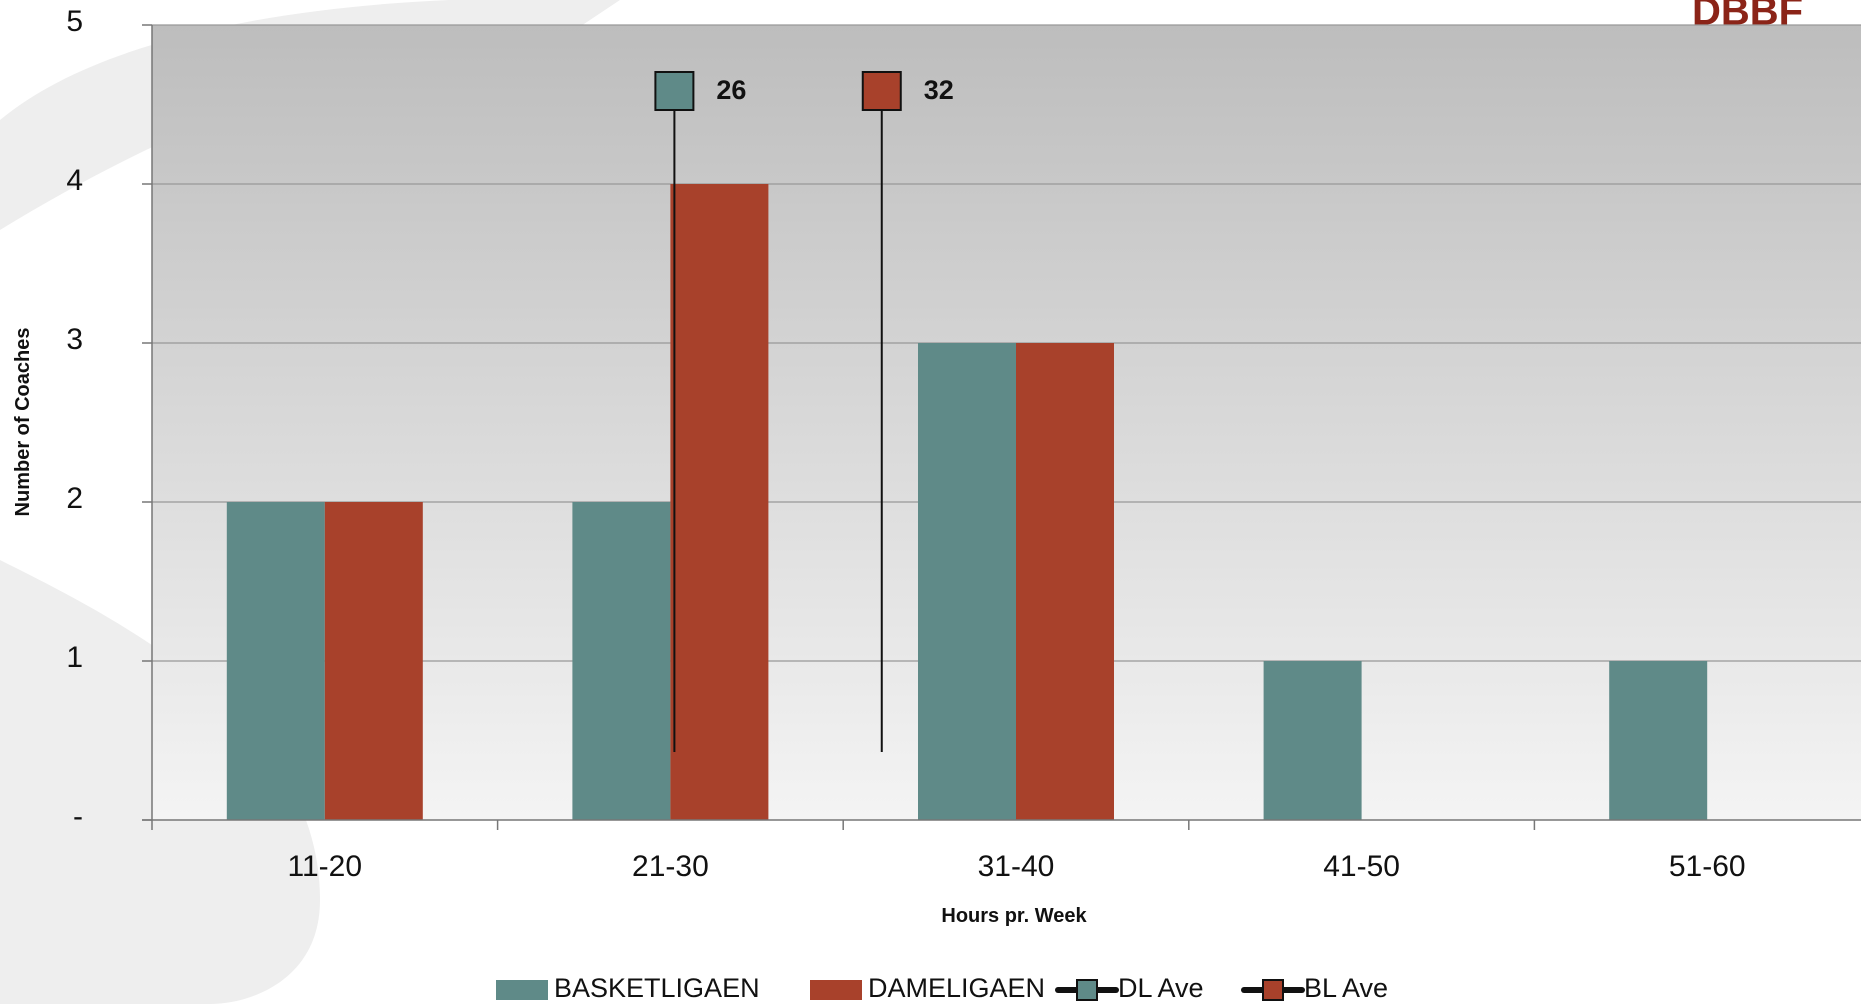 Image resolution: width=1861 pixels, height=1004 pixels. I want to click on y-tick-label: 4, so click(74, 180).